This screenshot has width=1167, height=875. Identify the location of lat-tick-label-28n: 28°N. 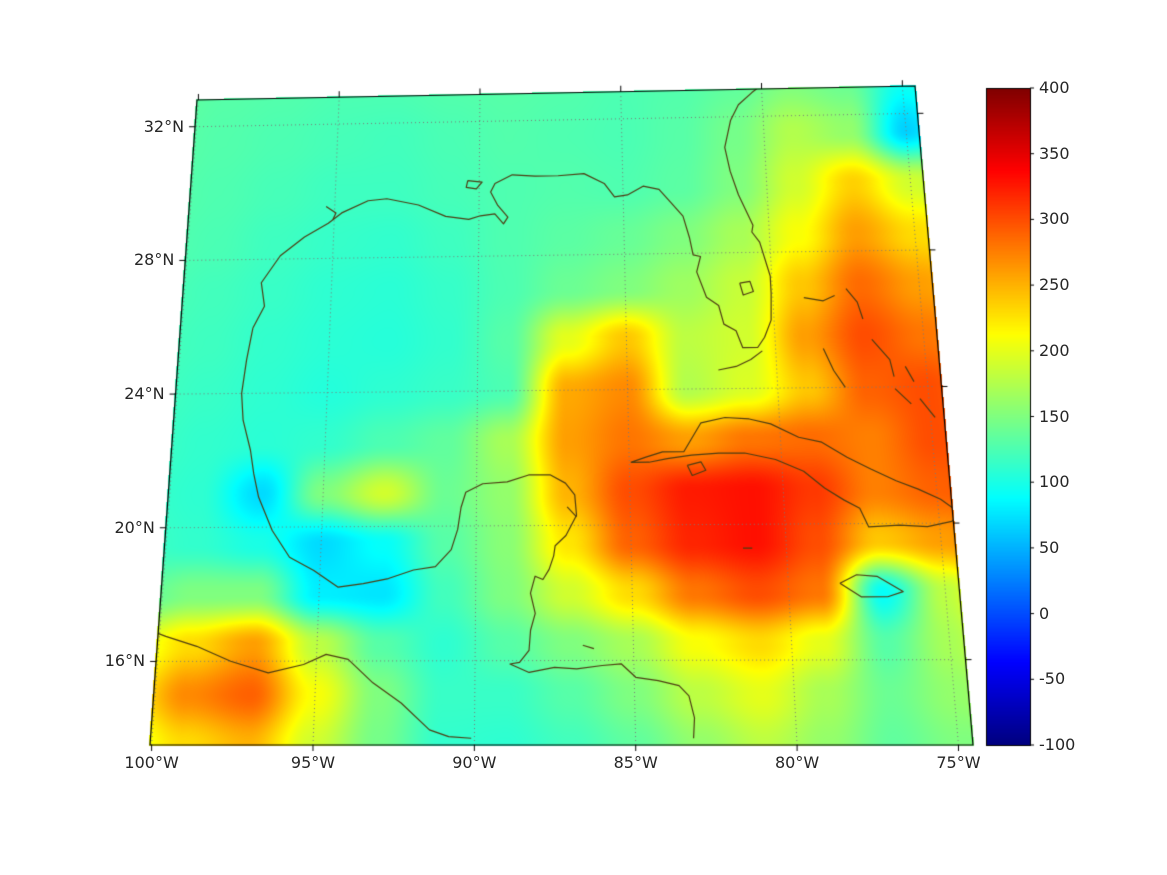
(154, 260).